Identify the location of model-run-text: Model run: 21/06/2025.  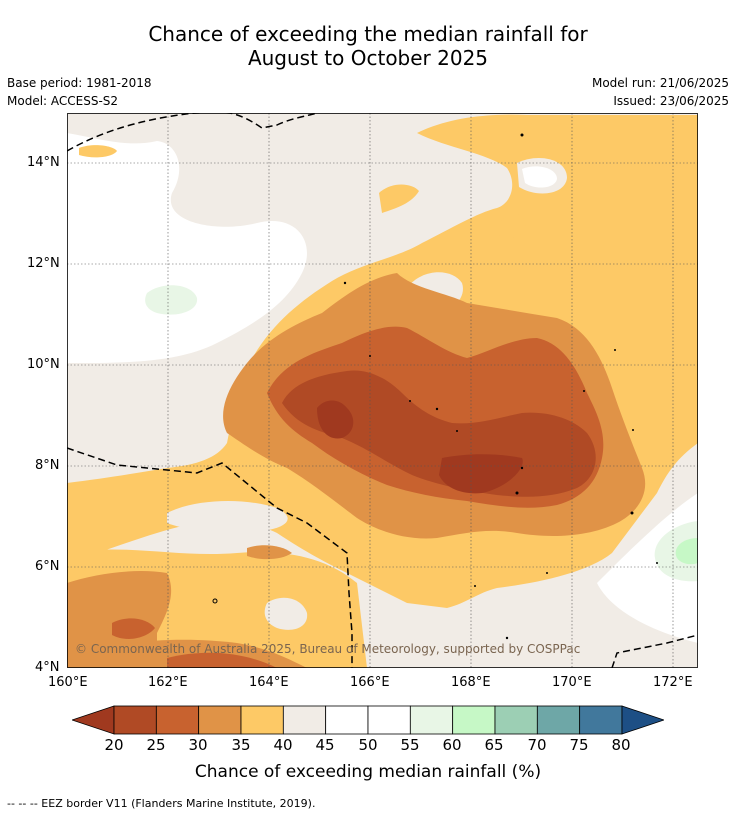
(660, 83).